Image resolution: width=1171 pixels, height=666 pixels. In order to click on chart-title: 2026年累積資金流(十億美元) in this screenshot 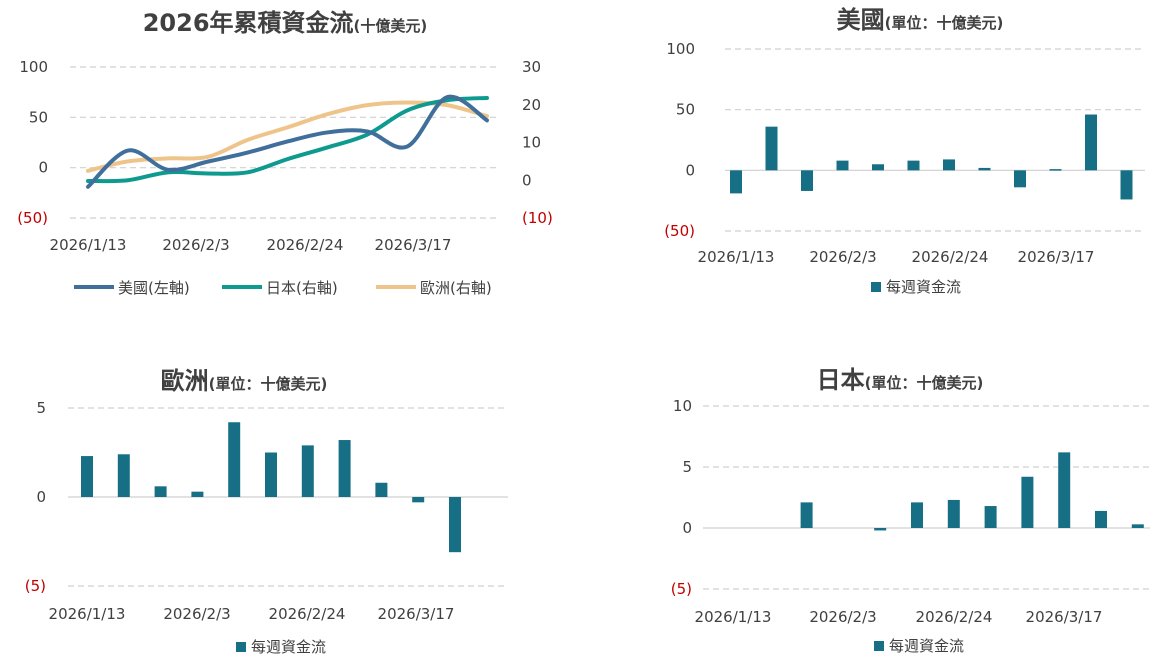, I will do `click(285, 23)`.